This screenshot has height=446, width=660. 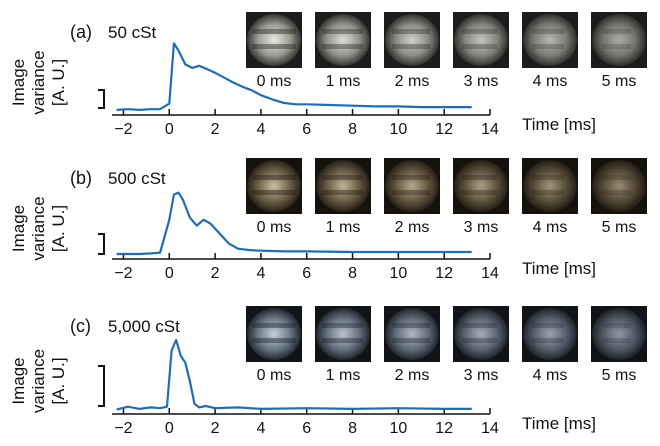 What do you see at coordinates (260, 129) in the screenshot?
I see `x-tick-label: 4` at bounding box center [260, 129].